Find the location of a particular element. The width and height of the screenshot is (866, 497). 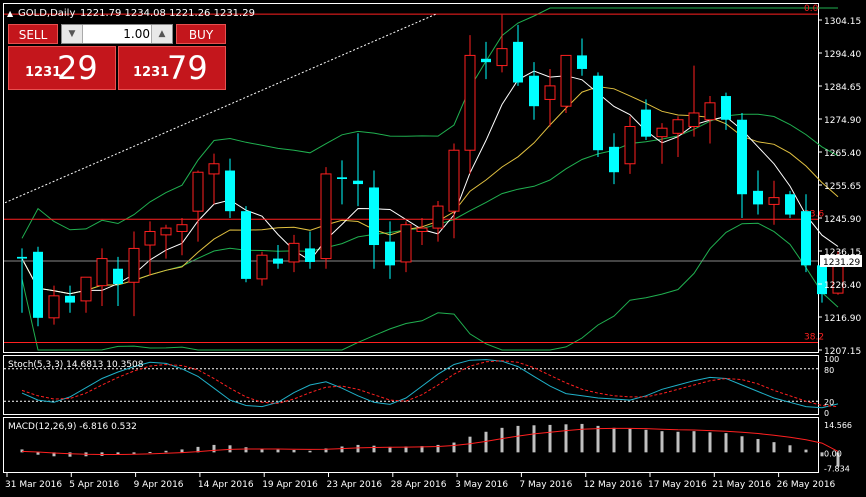

price-axis-label: 1274.90 is located at coordinates (842, 121).